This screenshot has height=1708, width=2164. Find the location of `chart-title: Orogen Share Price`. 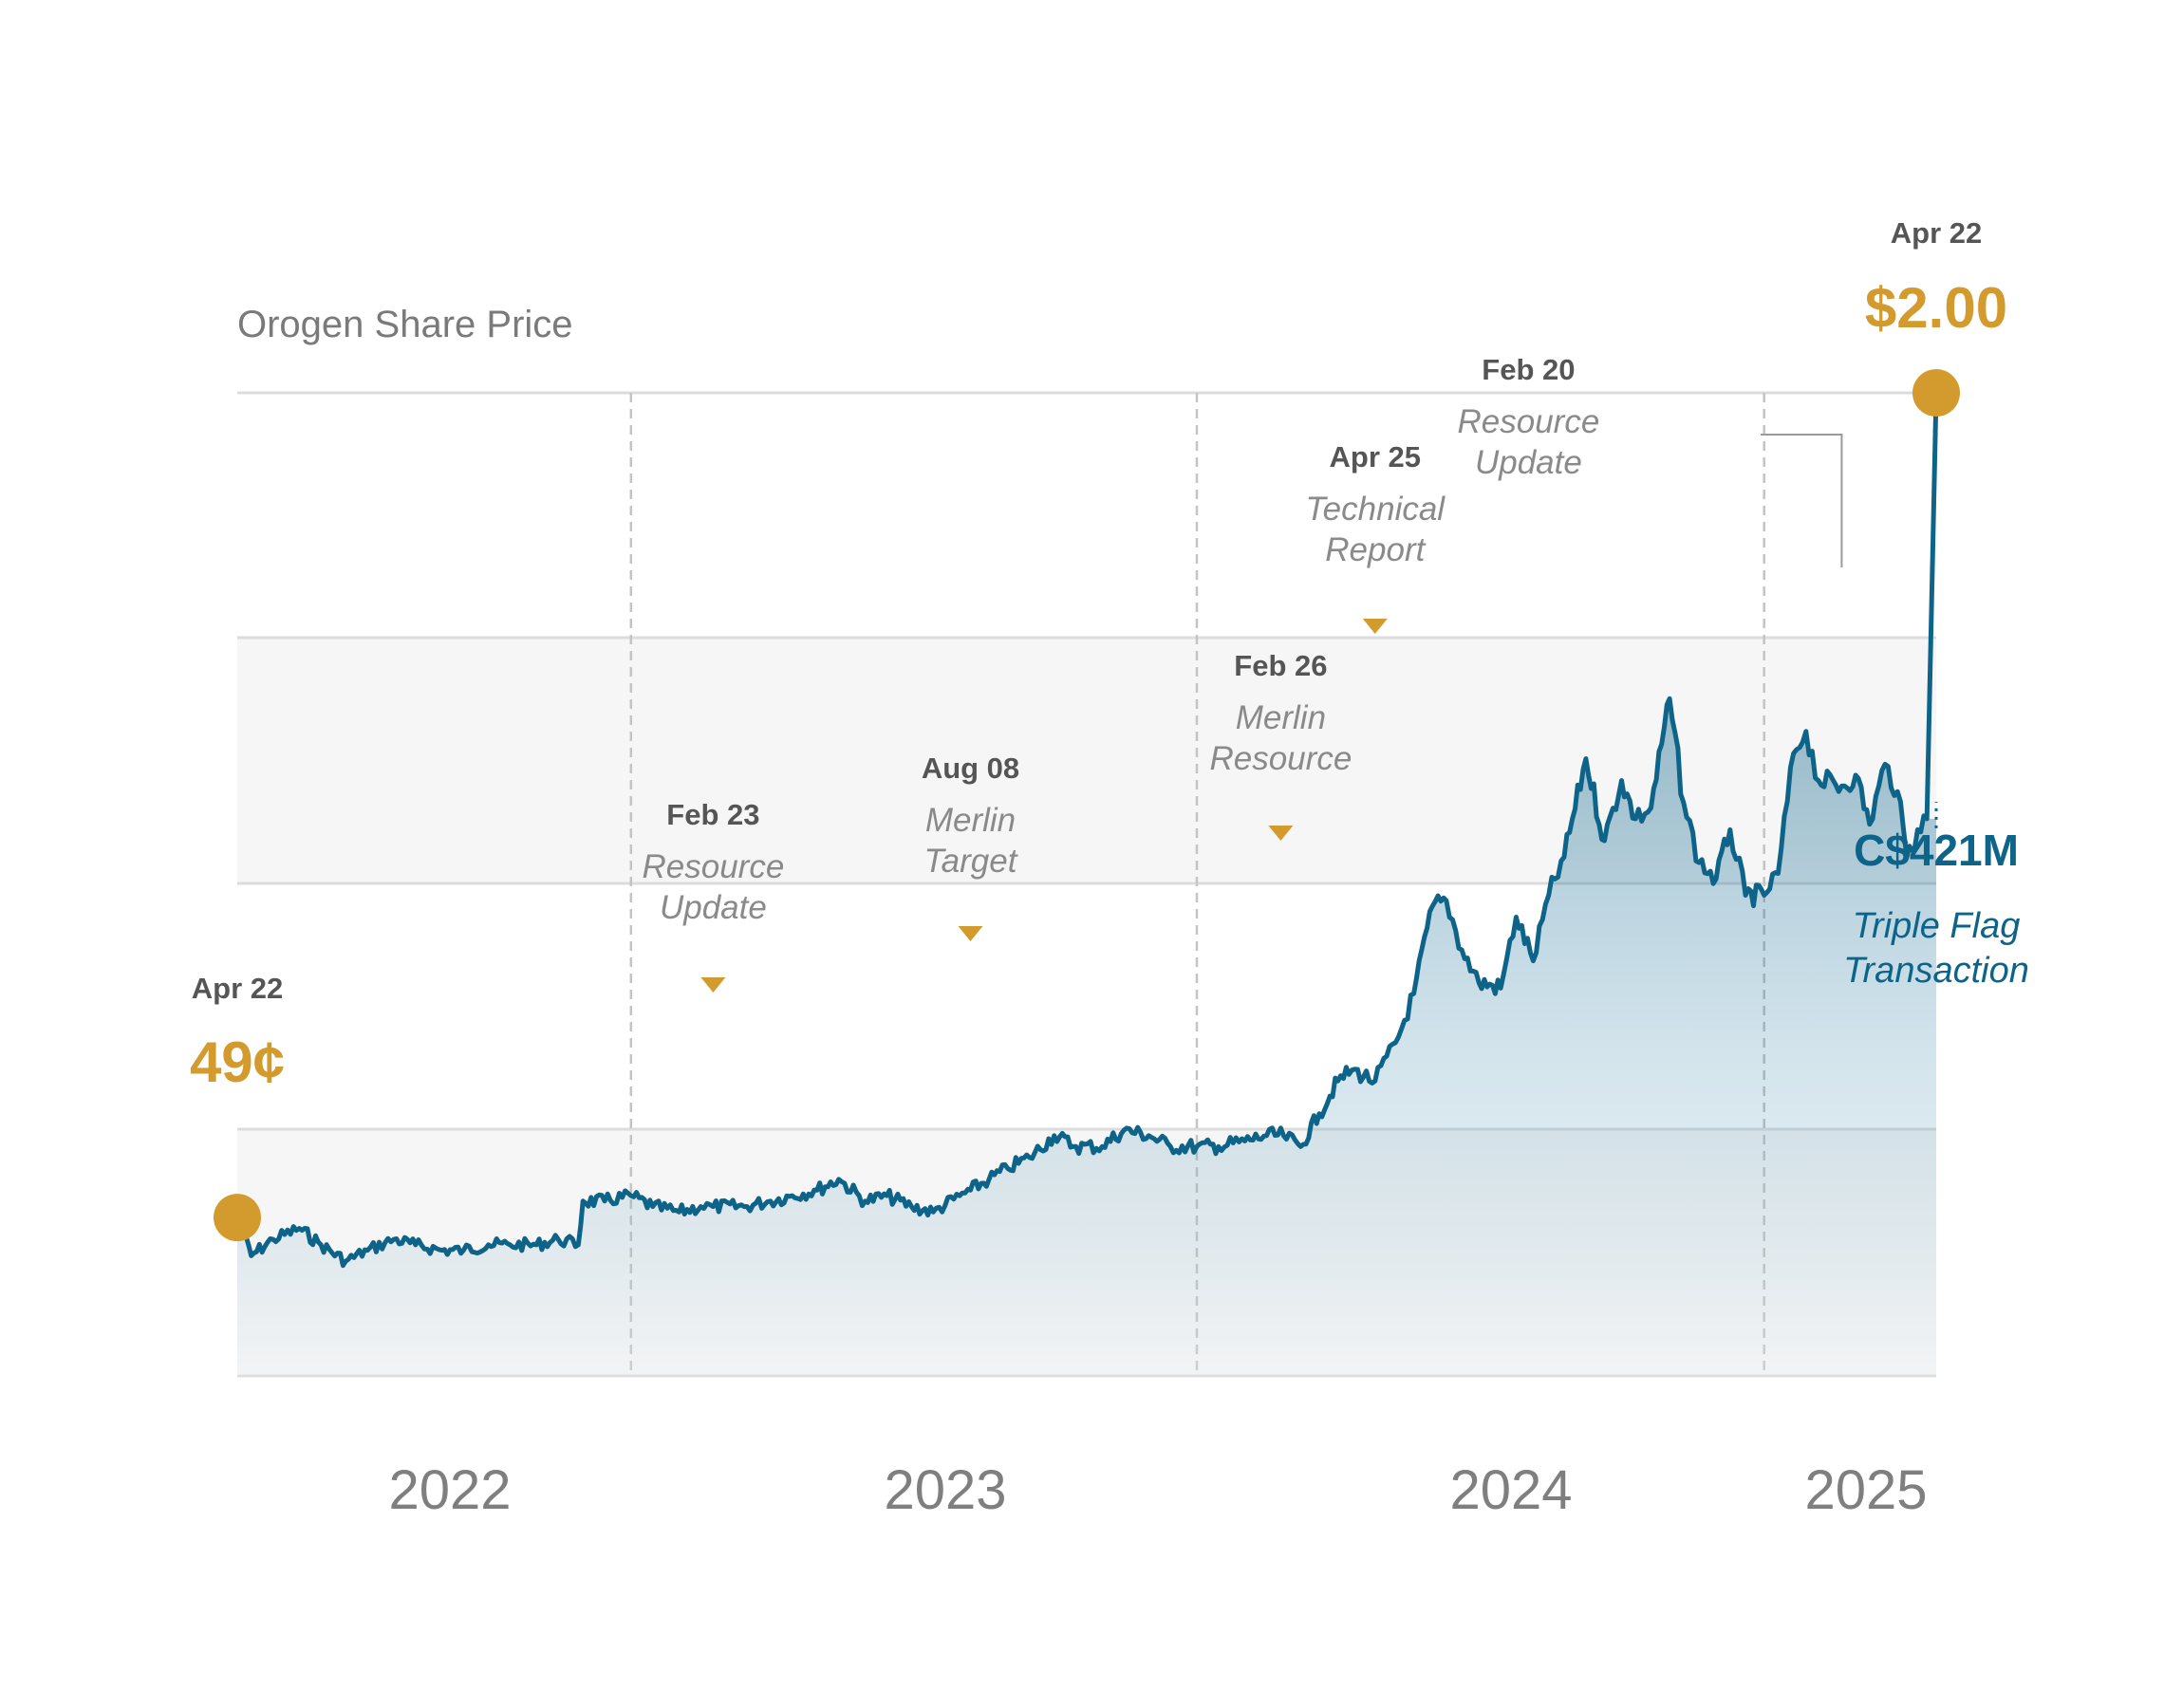

chart-title: Orogen Share Price is located at coordinates (405, 325).